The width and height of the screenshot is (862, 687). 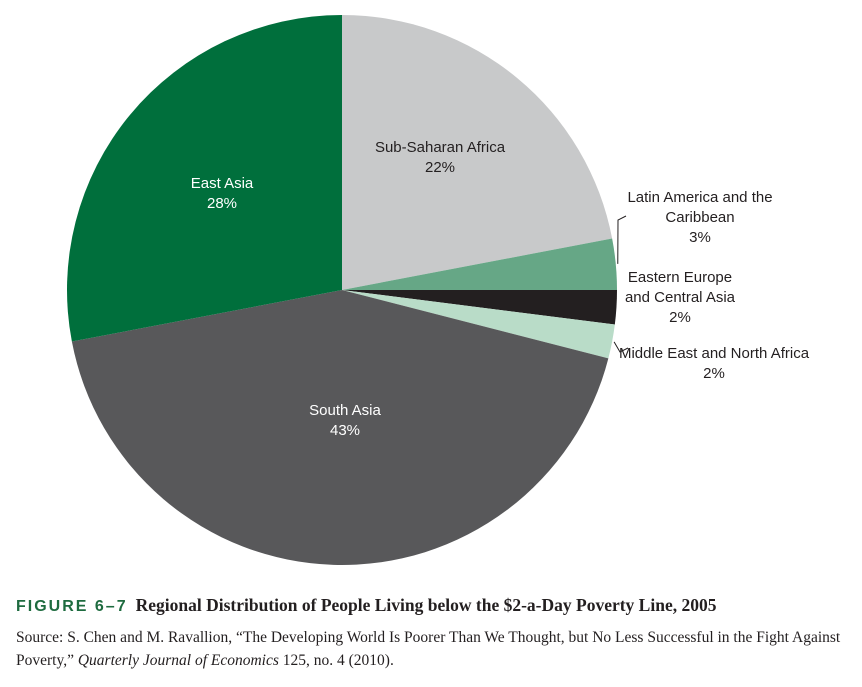 I want to click on leader-line-latin-america-and-the-caribbean, so click(x=622, y=239).